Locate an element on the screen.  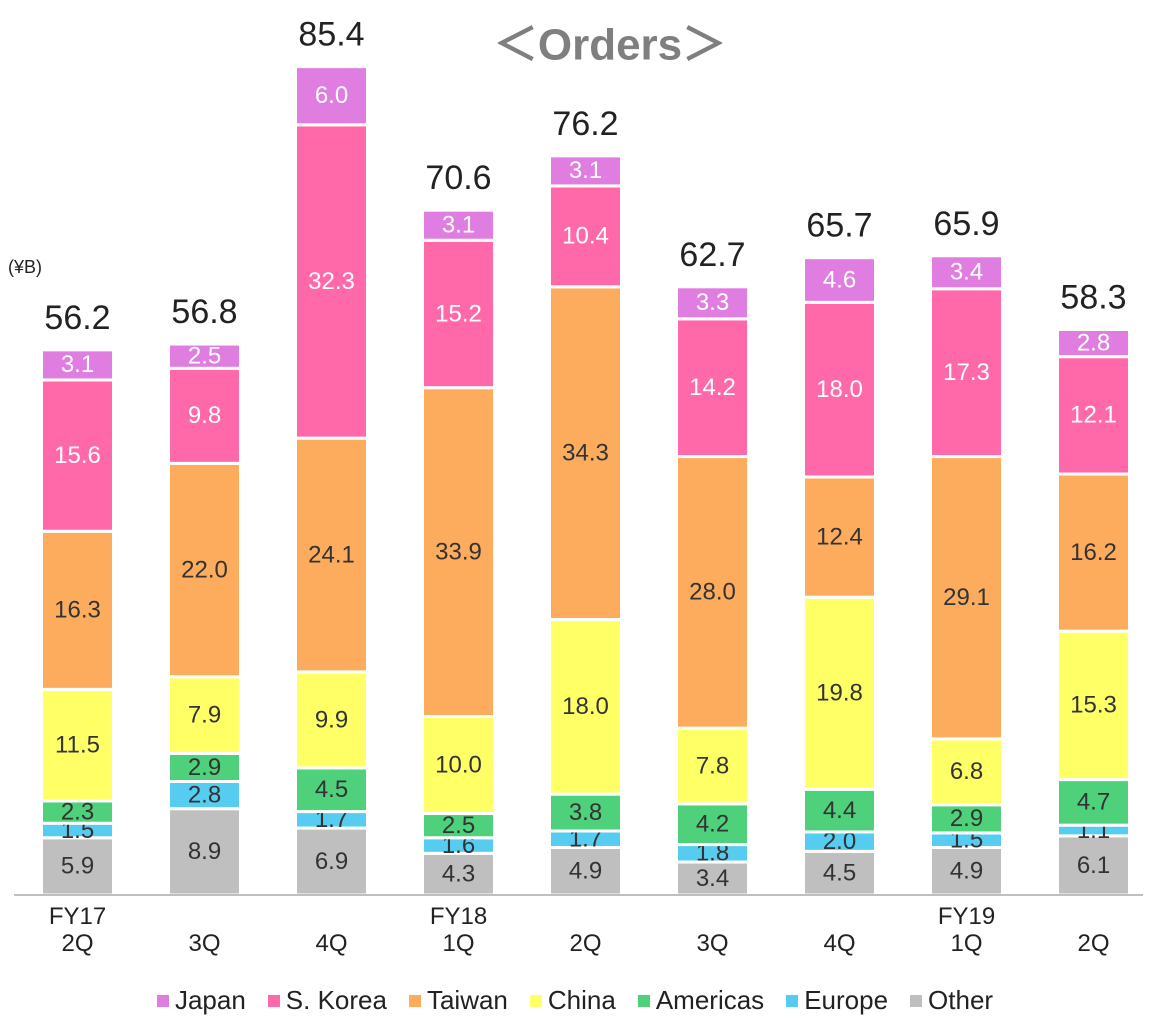
value-label: 14.2 is located at coordinates (712, 387).